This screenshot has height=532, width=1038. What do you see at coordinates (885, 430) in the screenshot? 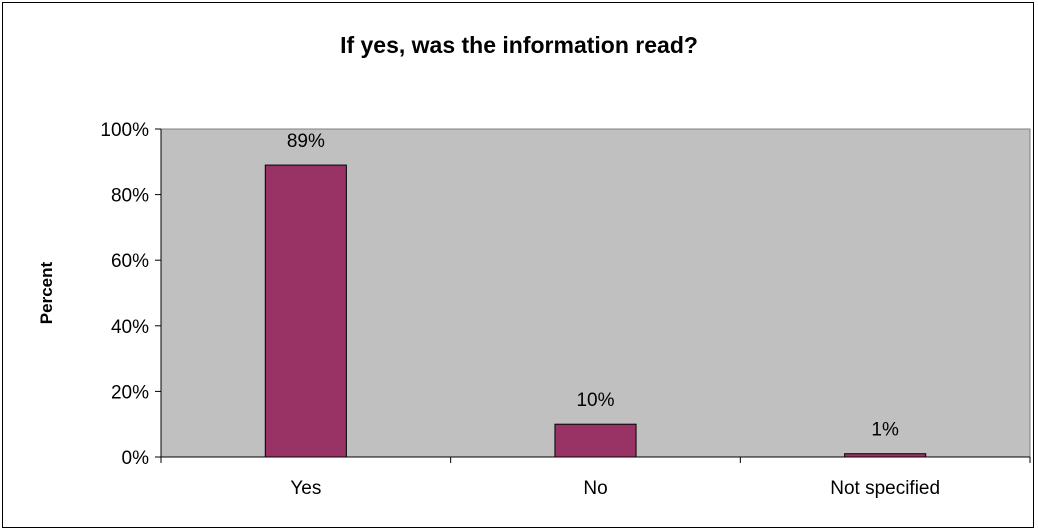
I see `data-label: 1%` at bounding box center [885, 430].